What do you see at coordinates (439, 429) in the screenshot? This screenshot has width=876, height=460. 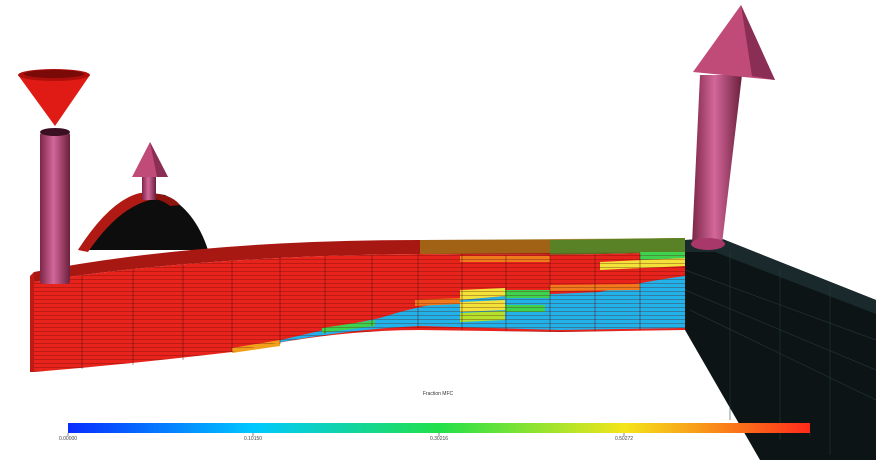 I see `colorbar` at bounding box center [439, 429].